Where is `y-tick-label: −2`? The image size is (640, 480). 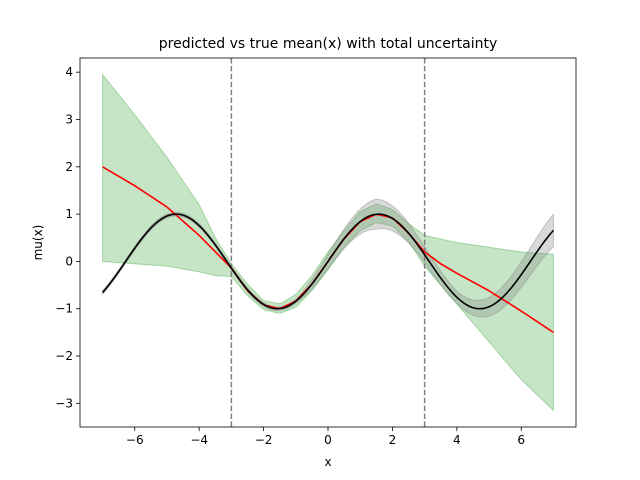 y-tick-label: −2 is located at coordinates (64, 356).